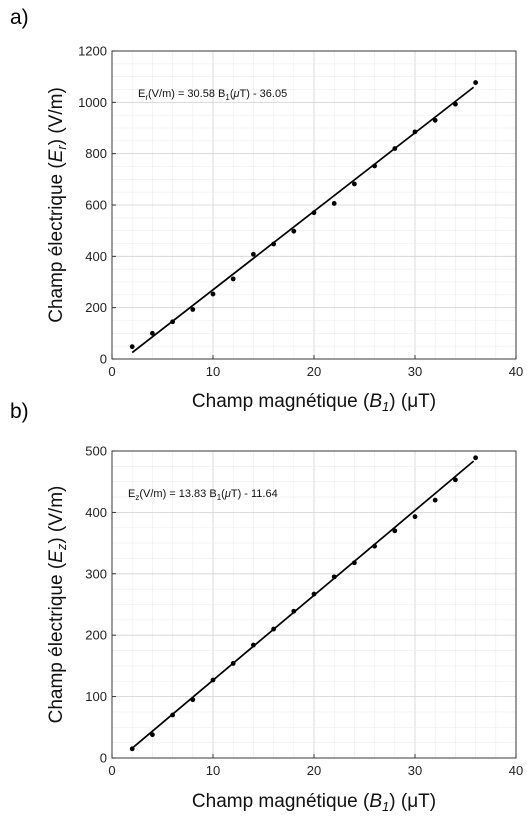 The height and width of the screenshot is (820, 527). I want to click on fit-equation: Ez(V/m) = 13.83 B1(μT) - 11.64, so click(203, 495).